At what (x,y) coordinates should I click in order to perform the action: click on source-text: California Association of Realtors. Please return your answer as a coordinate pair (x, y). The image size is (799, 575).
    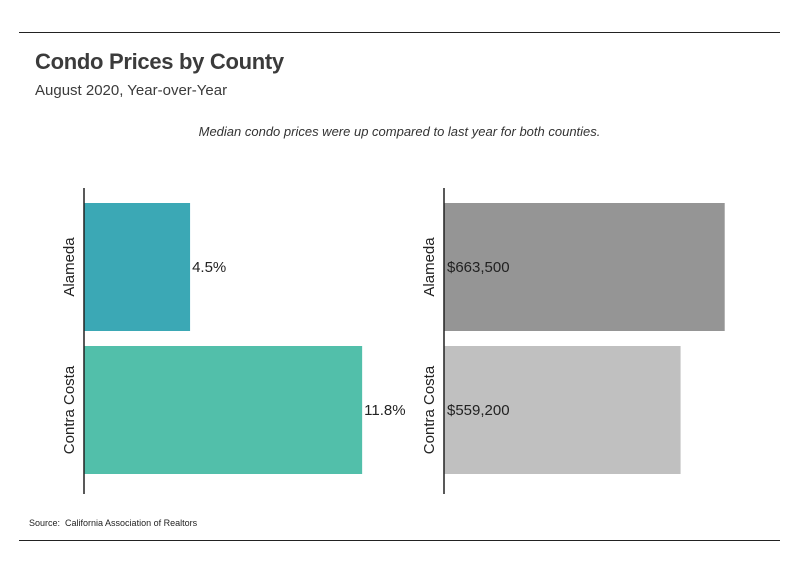
    Looking at the image, I should click on (131, 523).